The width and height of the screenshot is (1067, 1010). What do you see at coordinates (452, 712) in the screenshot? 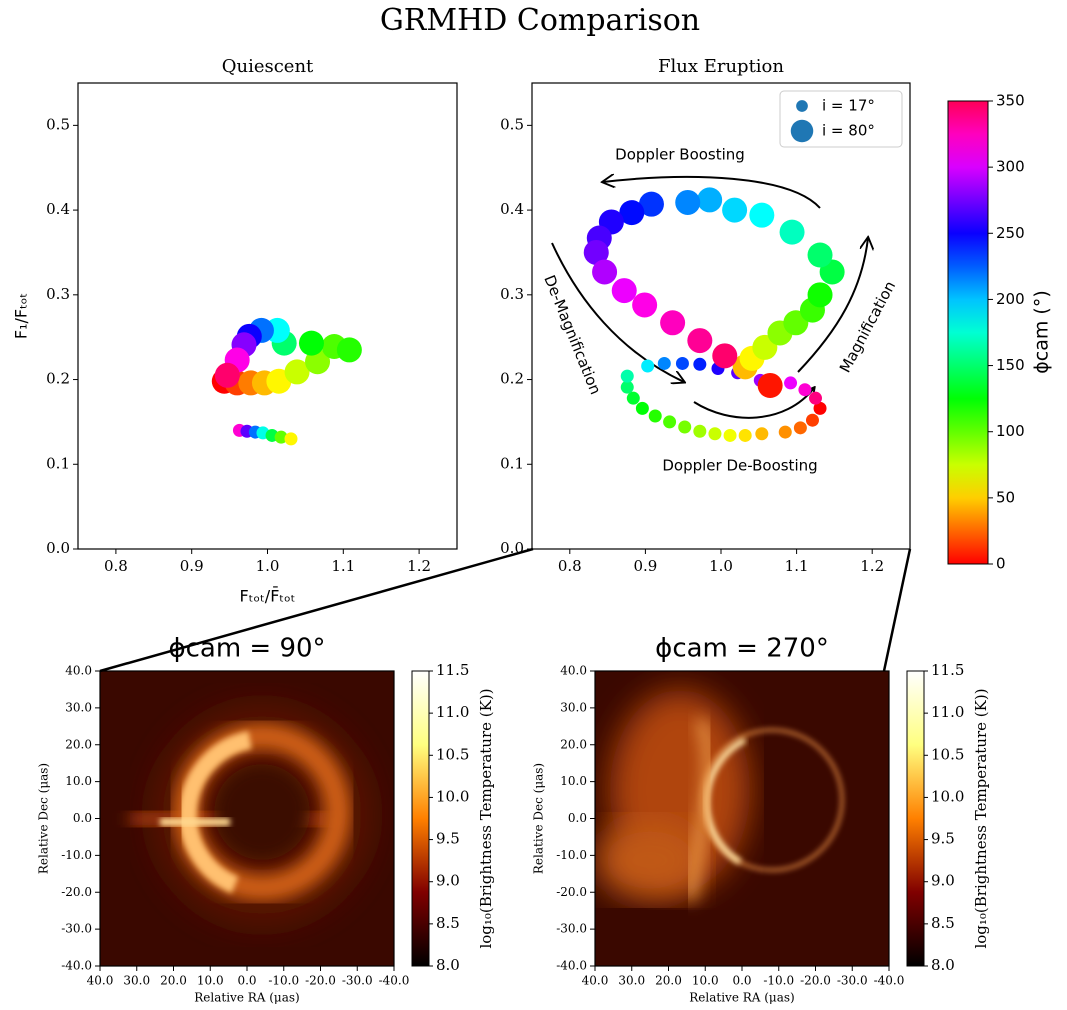
I see `colorbar-tick-label: 11.0` at bounding box center [452, 712].